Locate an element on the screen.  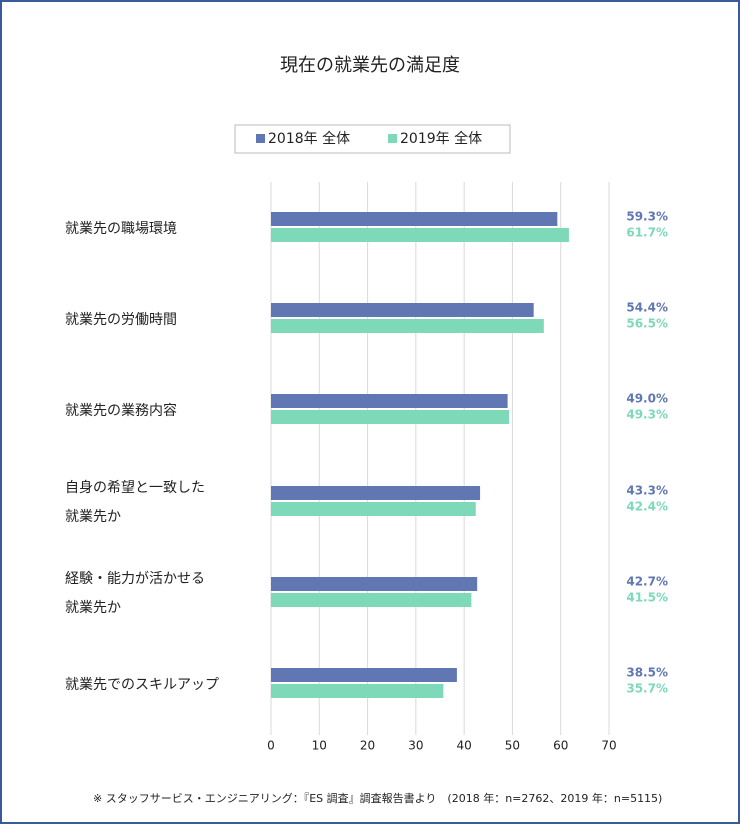
value-label: 42.7% is located at coordinates (647, 582).